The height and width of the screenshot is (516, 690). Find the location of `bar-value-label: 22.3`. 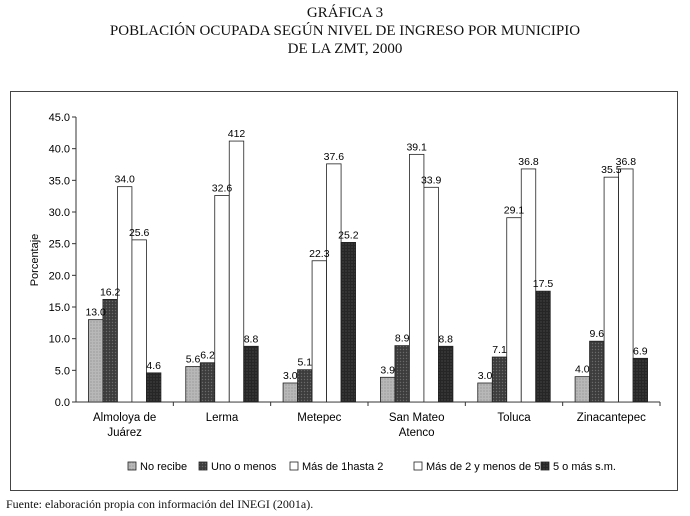

bar-value-label: 22.3 is located at coordinates (319, 254).